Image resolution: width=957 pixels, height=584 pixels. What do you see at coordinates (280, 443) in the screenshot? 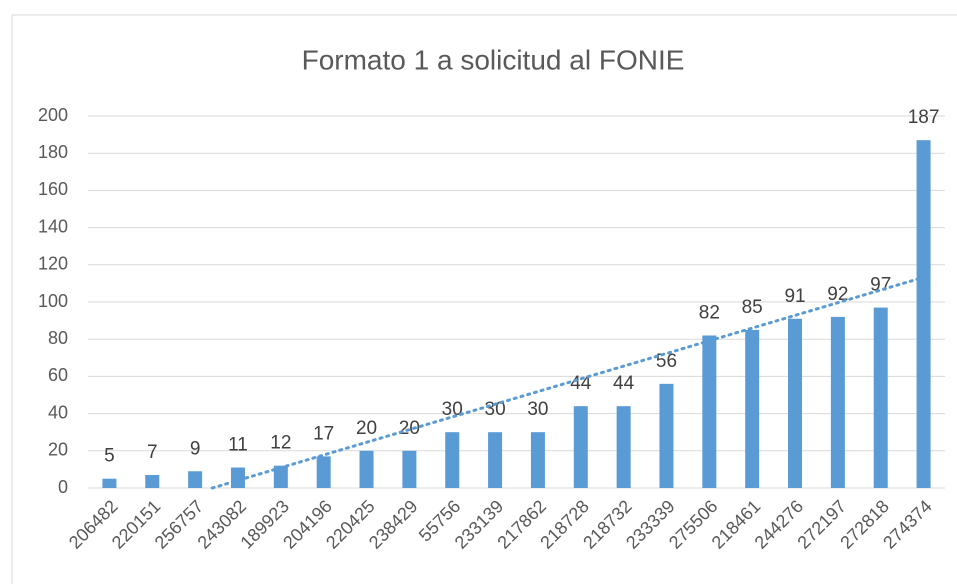
I see `data-label: 12` at bounding box center [280, 443].